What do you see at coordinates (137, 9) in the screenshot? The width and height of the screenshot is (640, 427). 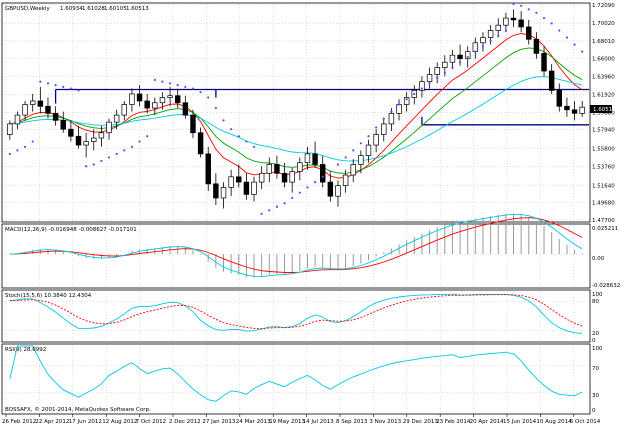 I see `main-ohlc-close: 1.60513` at bounding box center [137, 9].